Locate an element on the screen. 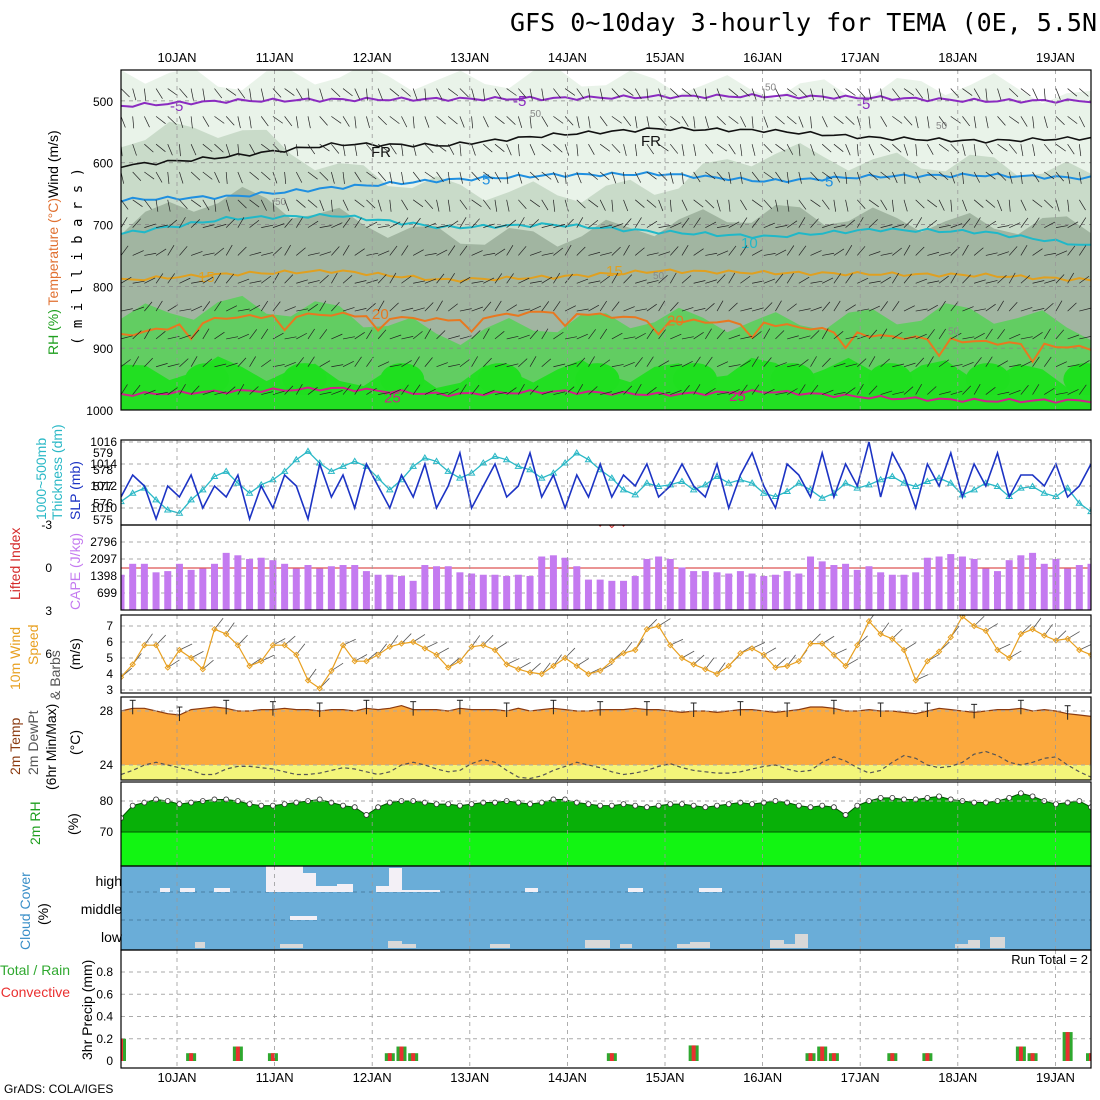 This screenshot has height=1100, width=1100. contour-label: FR is located at coordinates (381, 152).